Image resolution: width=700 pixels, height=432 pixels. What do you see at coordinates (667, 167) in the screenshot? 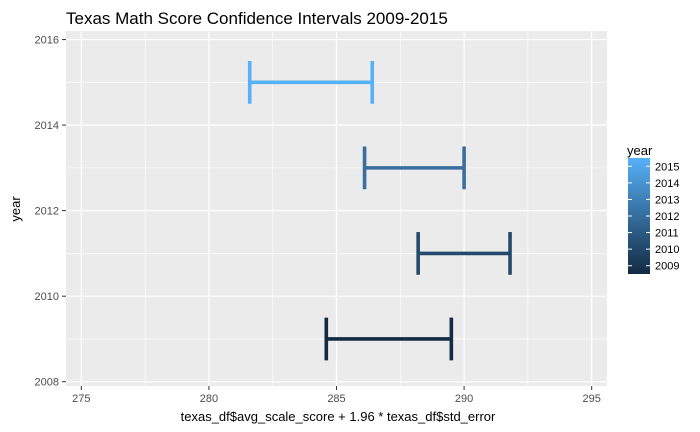
I see `legend-label: 2015` at bounding box center [667, 167].